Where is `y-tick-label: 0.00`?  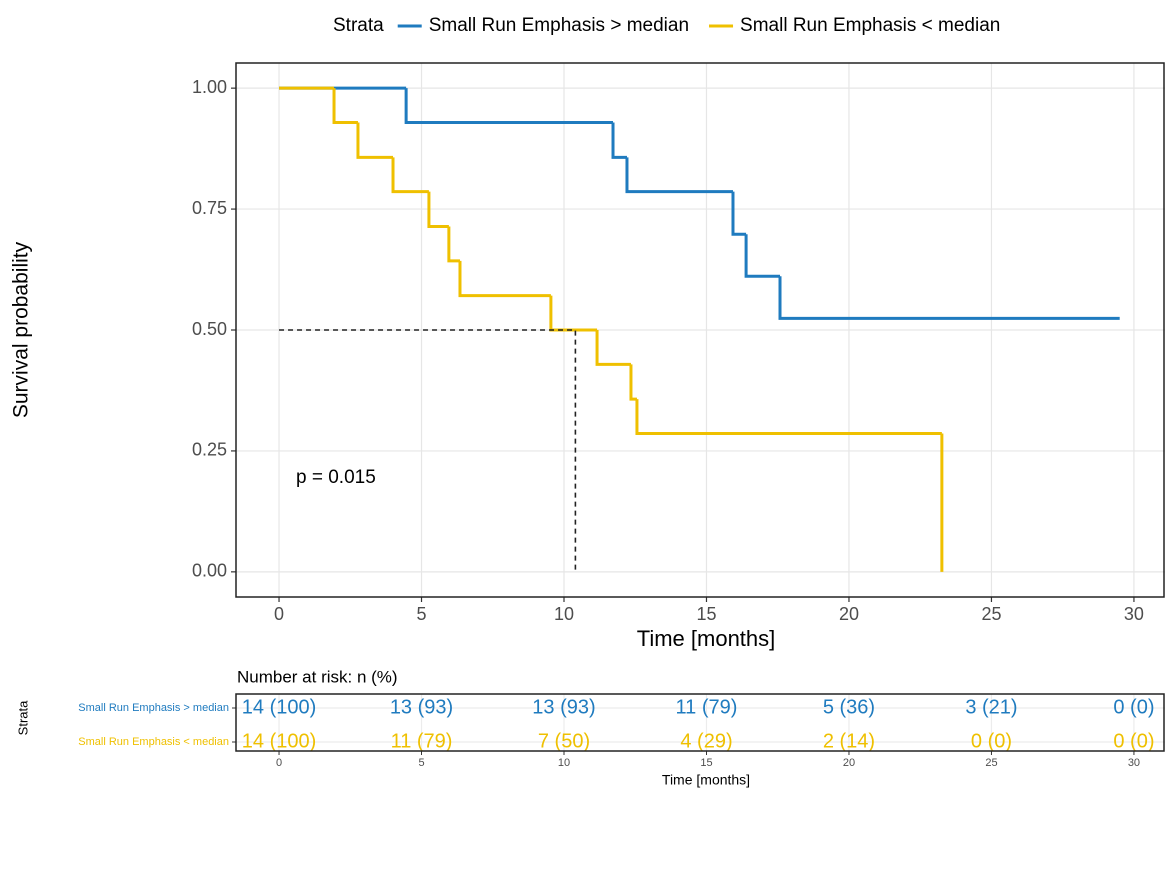
y-tick-label: 0.00 is located at coordinates (209, 571).